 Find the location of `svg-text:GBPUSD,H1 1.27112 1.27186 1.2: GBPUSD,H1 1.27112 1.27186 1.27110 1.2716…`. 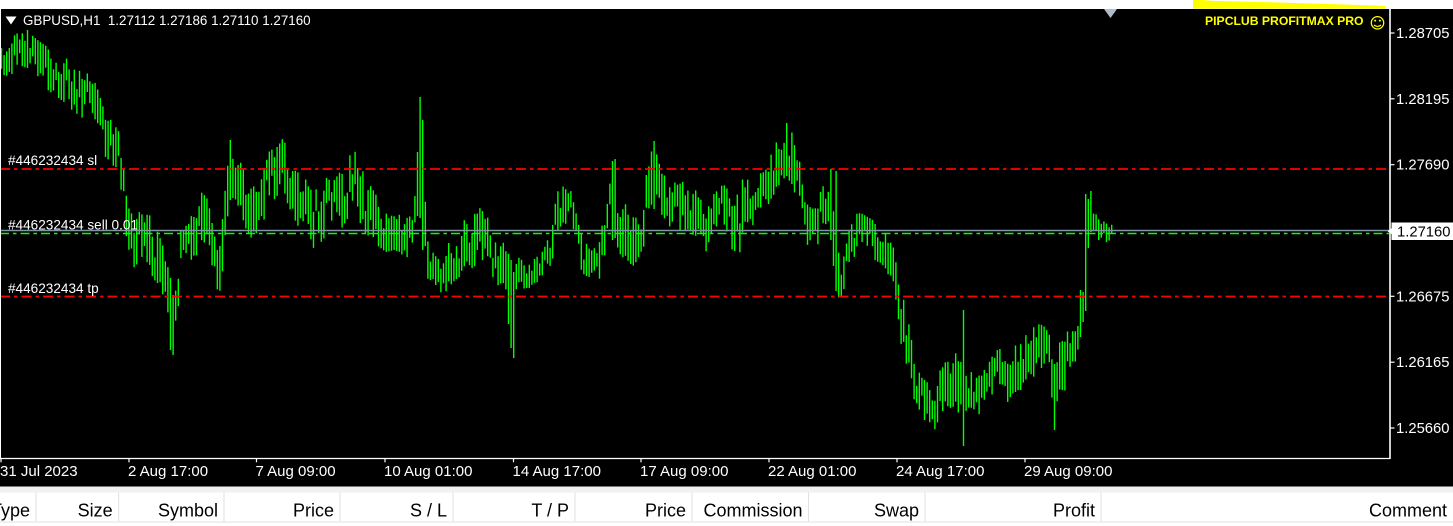

svg-text:GBPUSD,H1 1.27112 1.27186 1.2: GBPUSD,H1 1.27112 1.27186 1.27110 1.2716… is located at coordinates (167, 20).